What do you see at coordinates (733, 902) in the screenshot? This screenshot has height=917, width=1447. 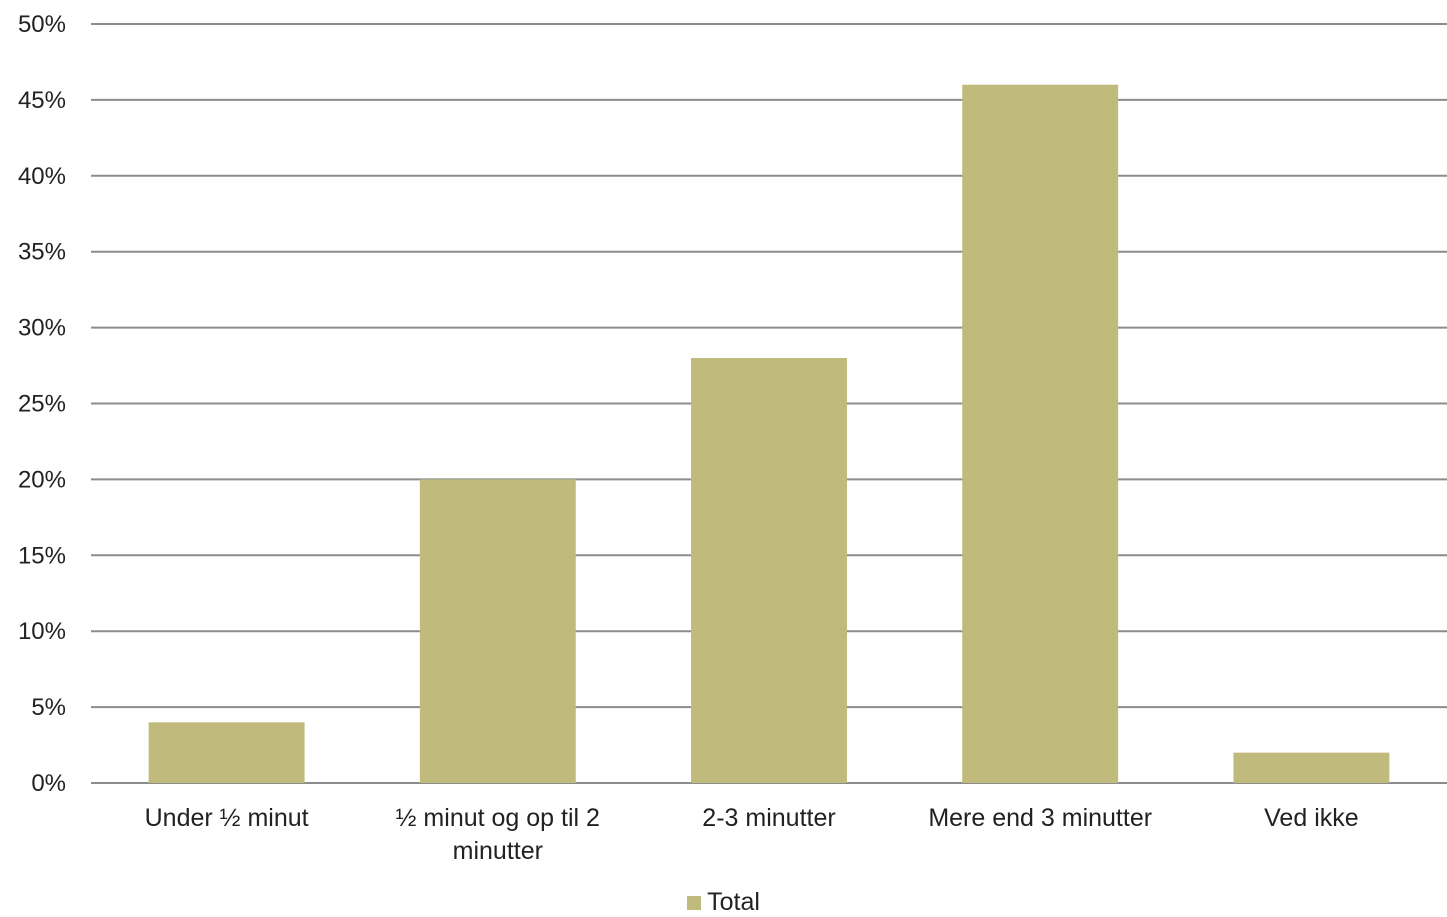 I see `legend-label-total: Total` at bounding box center [733, 902].